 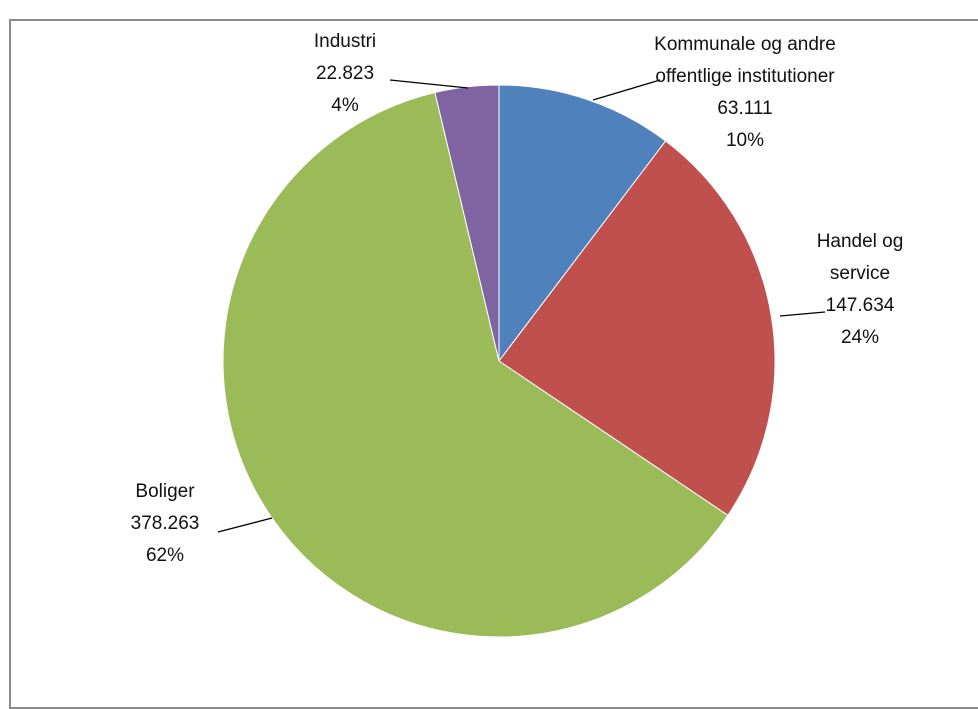 I want to click on data-label: Boliger 378.263 62%, so click(x=165, y=524).